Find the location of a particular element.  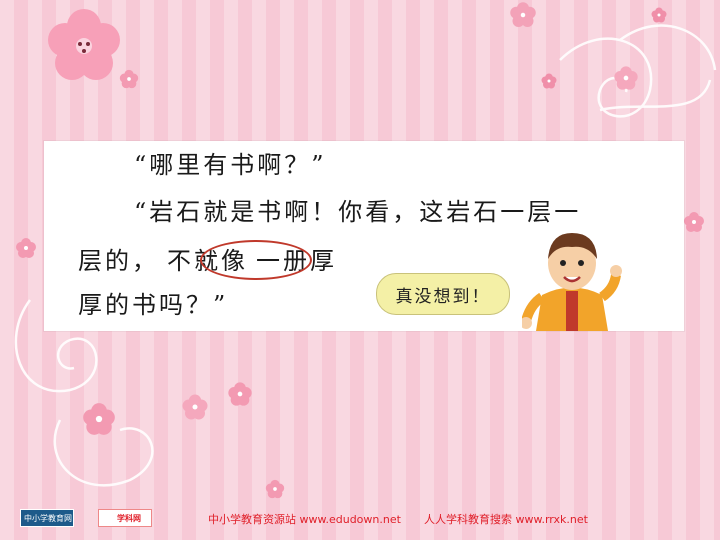

flower-large-icon is located at coordinates (84, 44).